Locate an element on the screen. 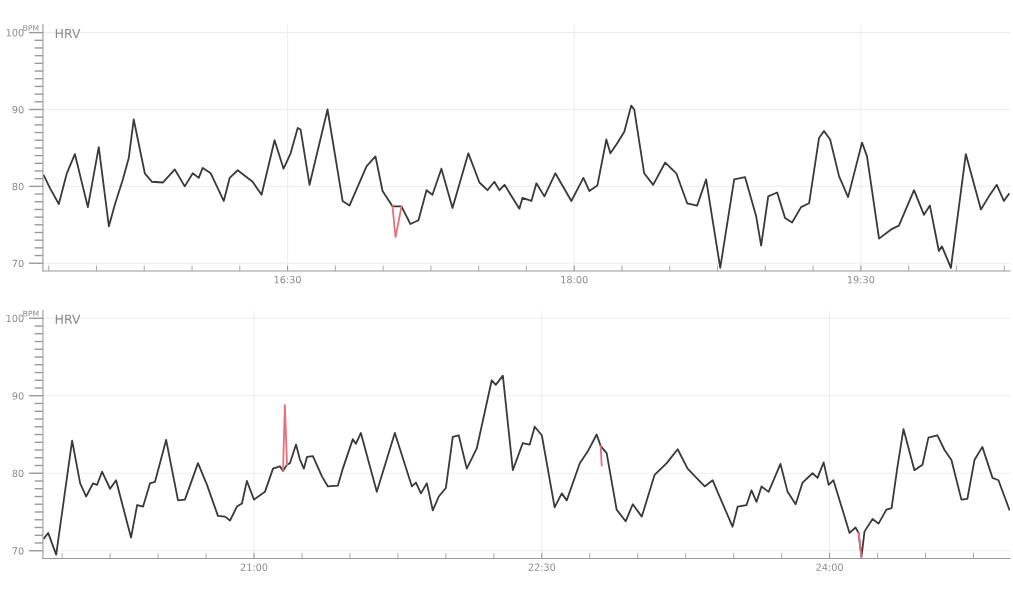 The width and height of the screenshot is (1013, 589). x-tick-label: 22:30 is located at coordinates (542, 567).